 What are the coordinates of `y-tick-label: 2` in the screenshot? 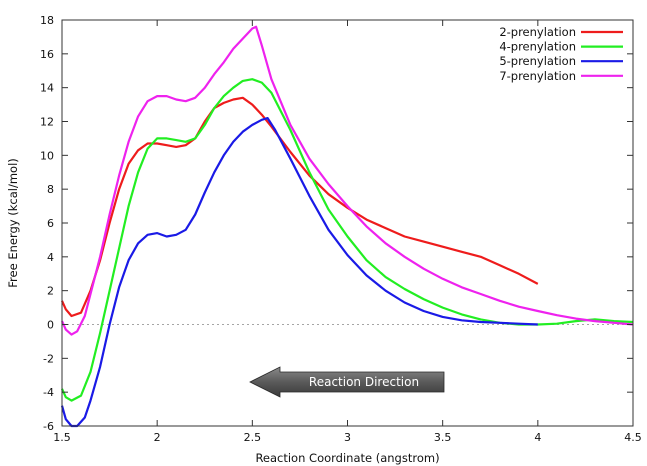 It's located at (50, 291).